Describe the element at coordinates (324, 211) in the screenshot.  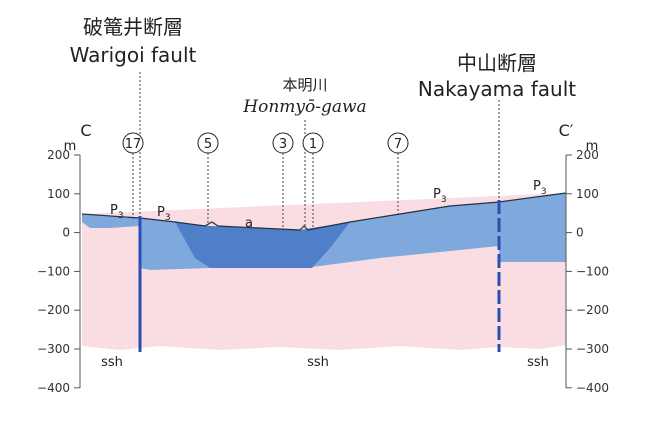
I see `ground-surface` at that location.